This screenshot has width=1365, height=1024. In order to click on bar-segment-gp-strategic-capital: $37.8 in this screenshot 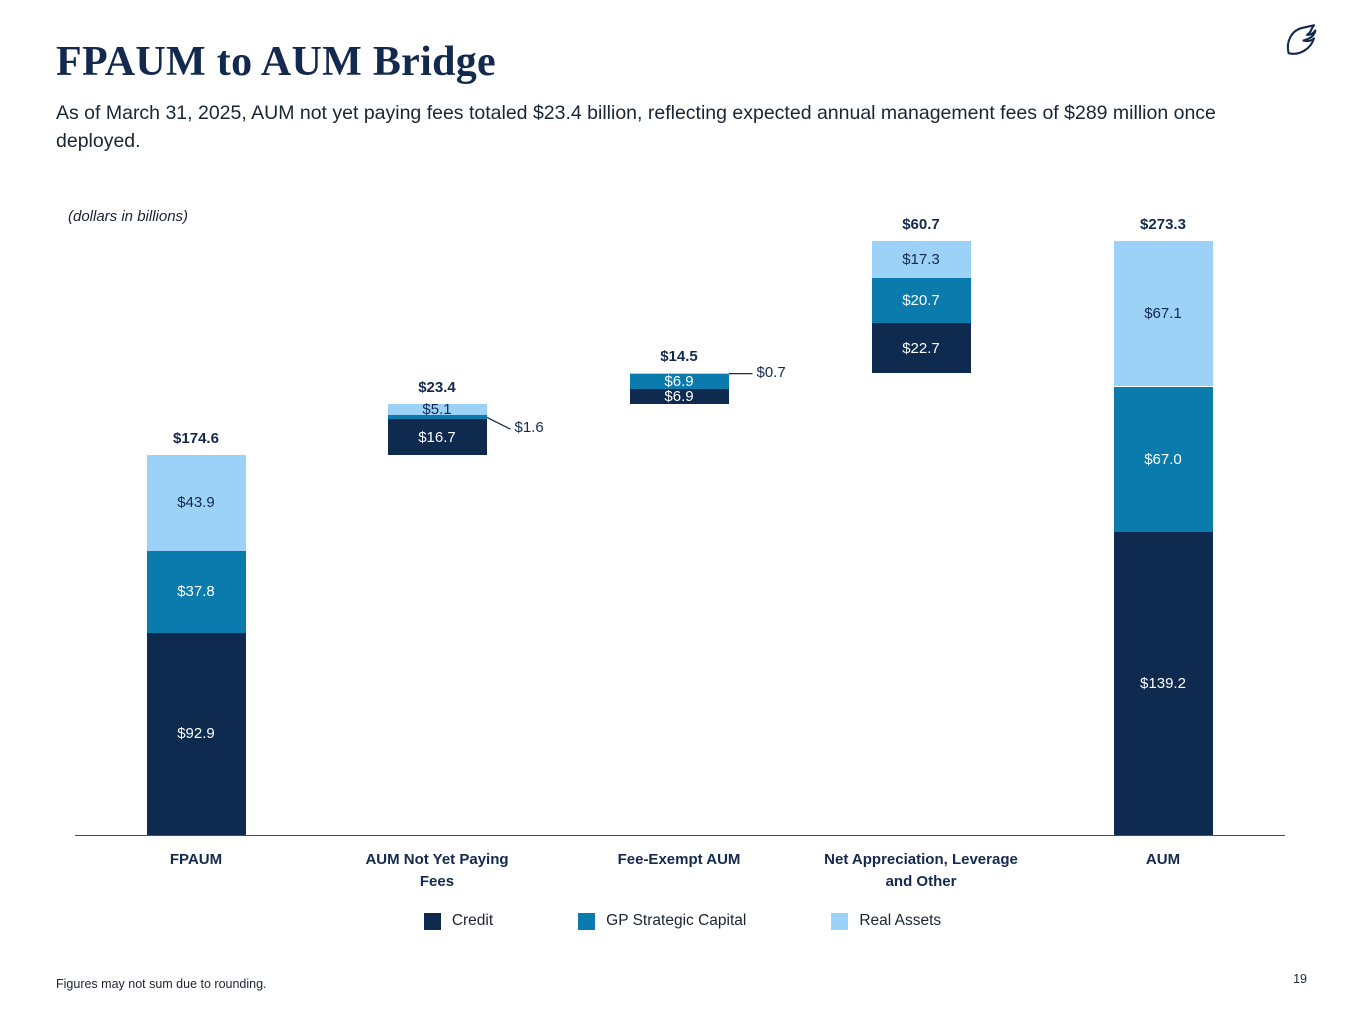, I will do `click(196, 591)`.